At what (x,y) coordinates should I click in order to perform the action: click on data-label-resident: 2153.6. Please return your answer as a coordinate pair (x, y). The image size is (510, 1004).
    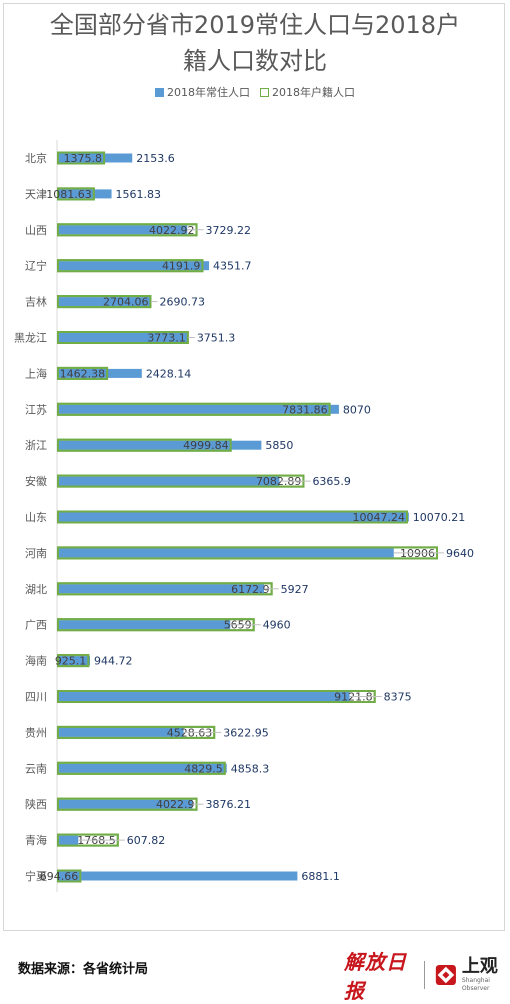
    Looking at the image, I should click on (155, 158).